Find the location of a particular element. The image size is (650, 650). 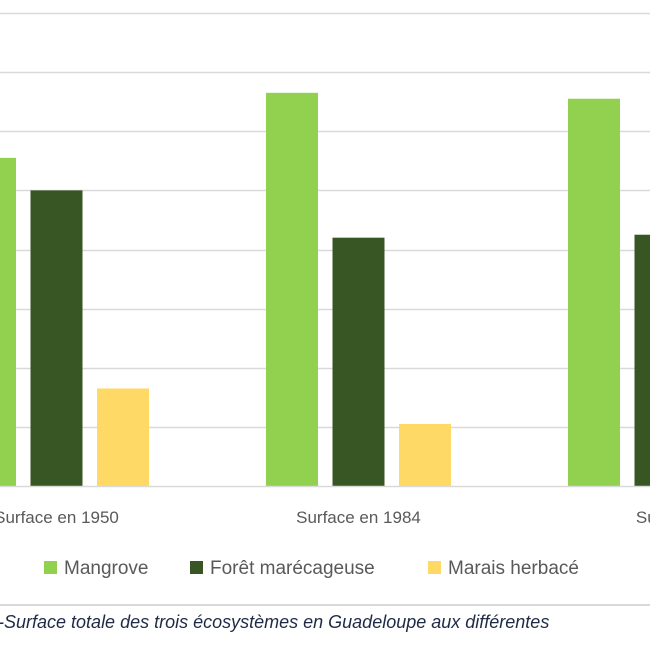

x-tick-label: Surfac is located at coordinates (643, 517).